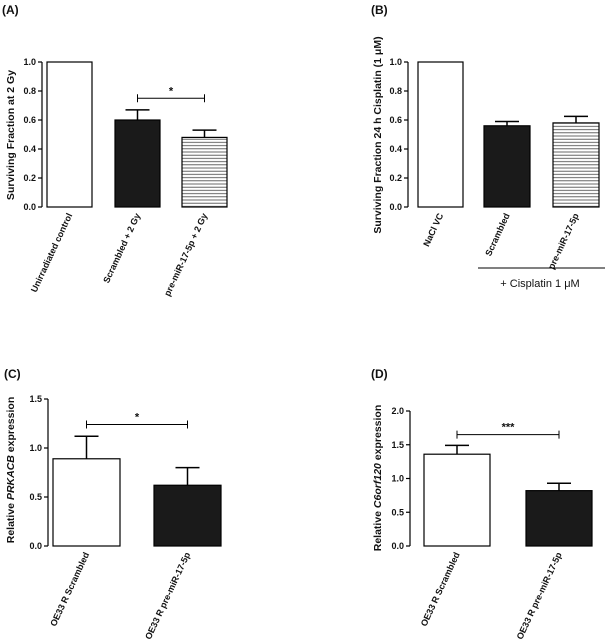 The image size is (610, 644). What do you see at coordinates (433, 229) in the screenshot?
I see `x-tick-label: NaCl VC` at bounding box center [433, 229].